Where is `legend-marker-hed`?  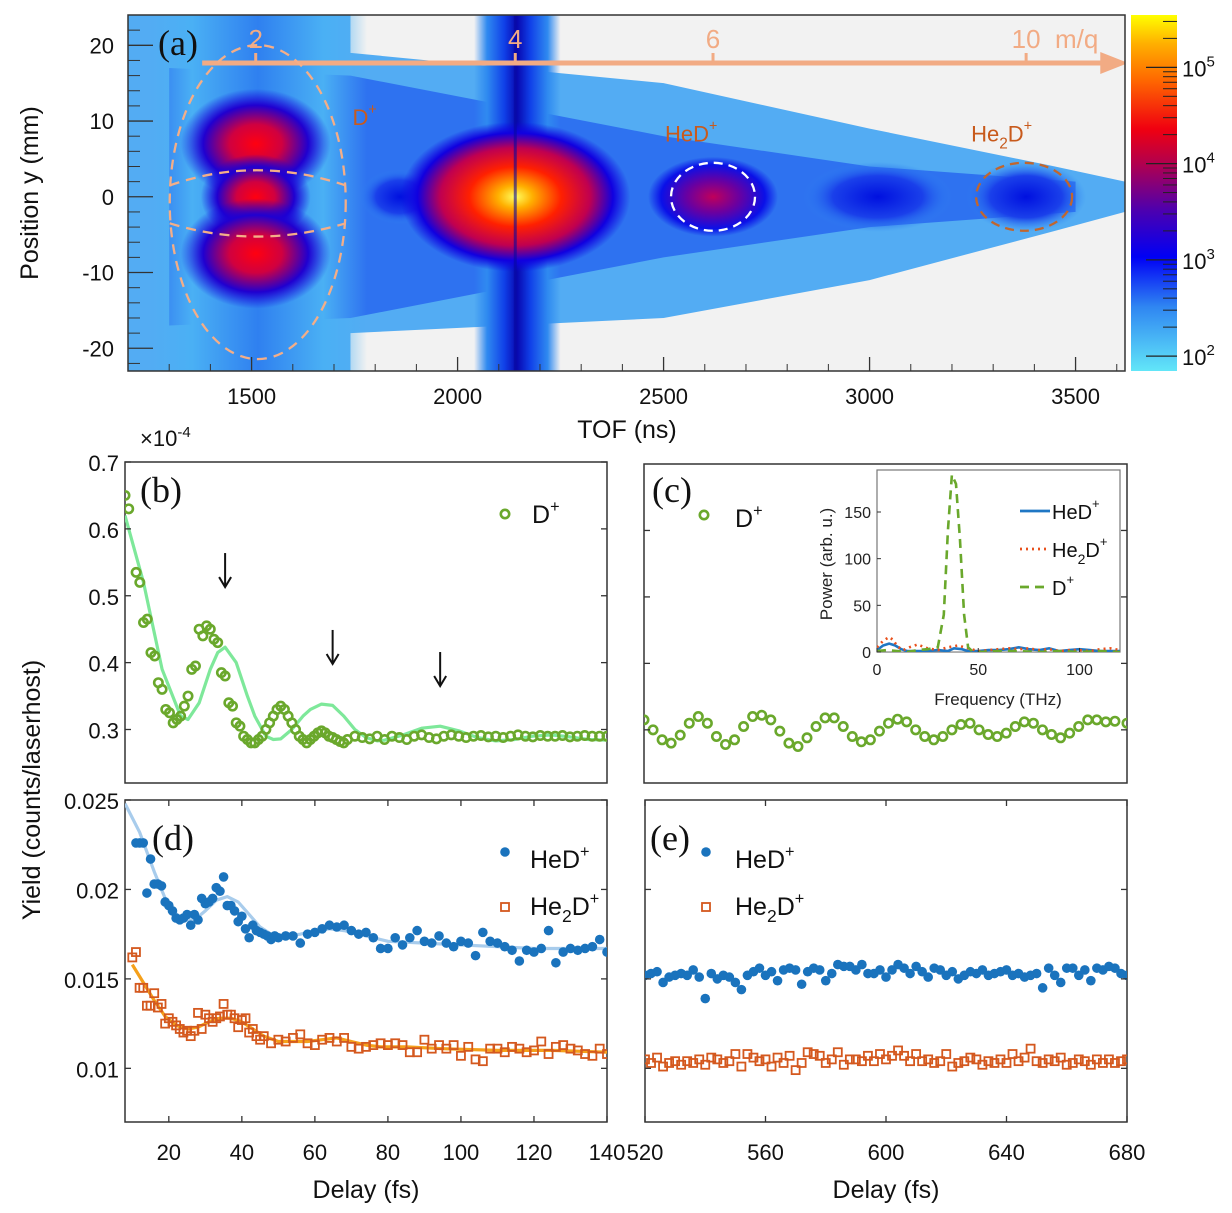 legend-marker-hed is located at coordinates (505, 852).